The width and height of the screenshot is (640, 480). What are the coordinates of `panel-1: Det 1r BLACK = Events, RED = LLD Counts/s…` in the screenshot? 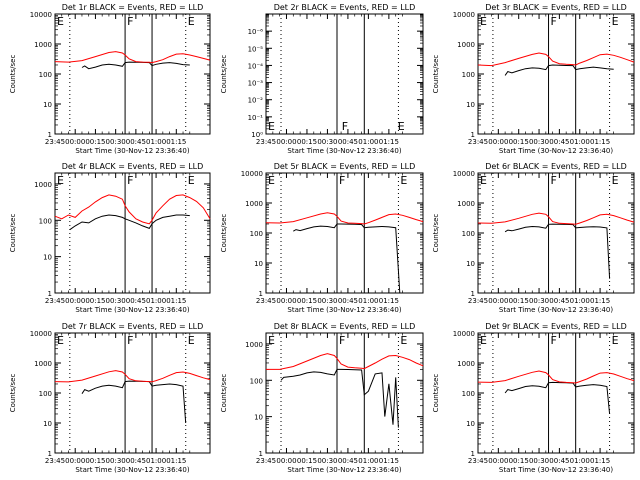 It's located at (110, 79).